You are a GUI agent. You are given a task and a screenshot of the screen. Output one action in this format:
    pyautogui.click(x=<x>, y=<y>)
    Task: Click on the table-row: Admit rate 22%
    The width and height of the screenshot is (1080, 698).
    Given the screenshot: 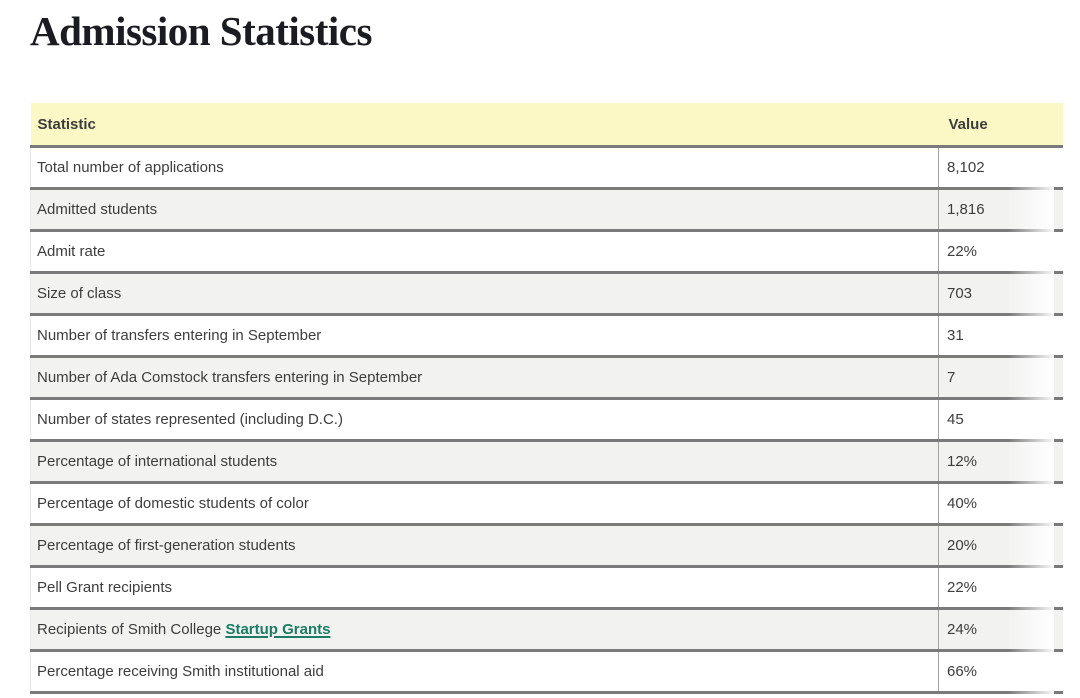 What is the action you would take?
    pyautogui.click(x=546, y=252)
    